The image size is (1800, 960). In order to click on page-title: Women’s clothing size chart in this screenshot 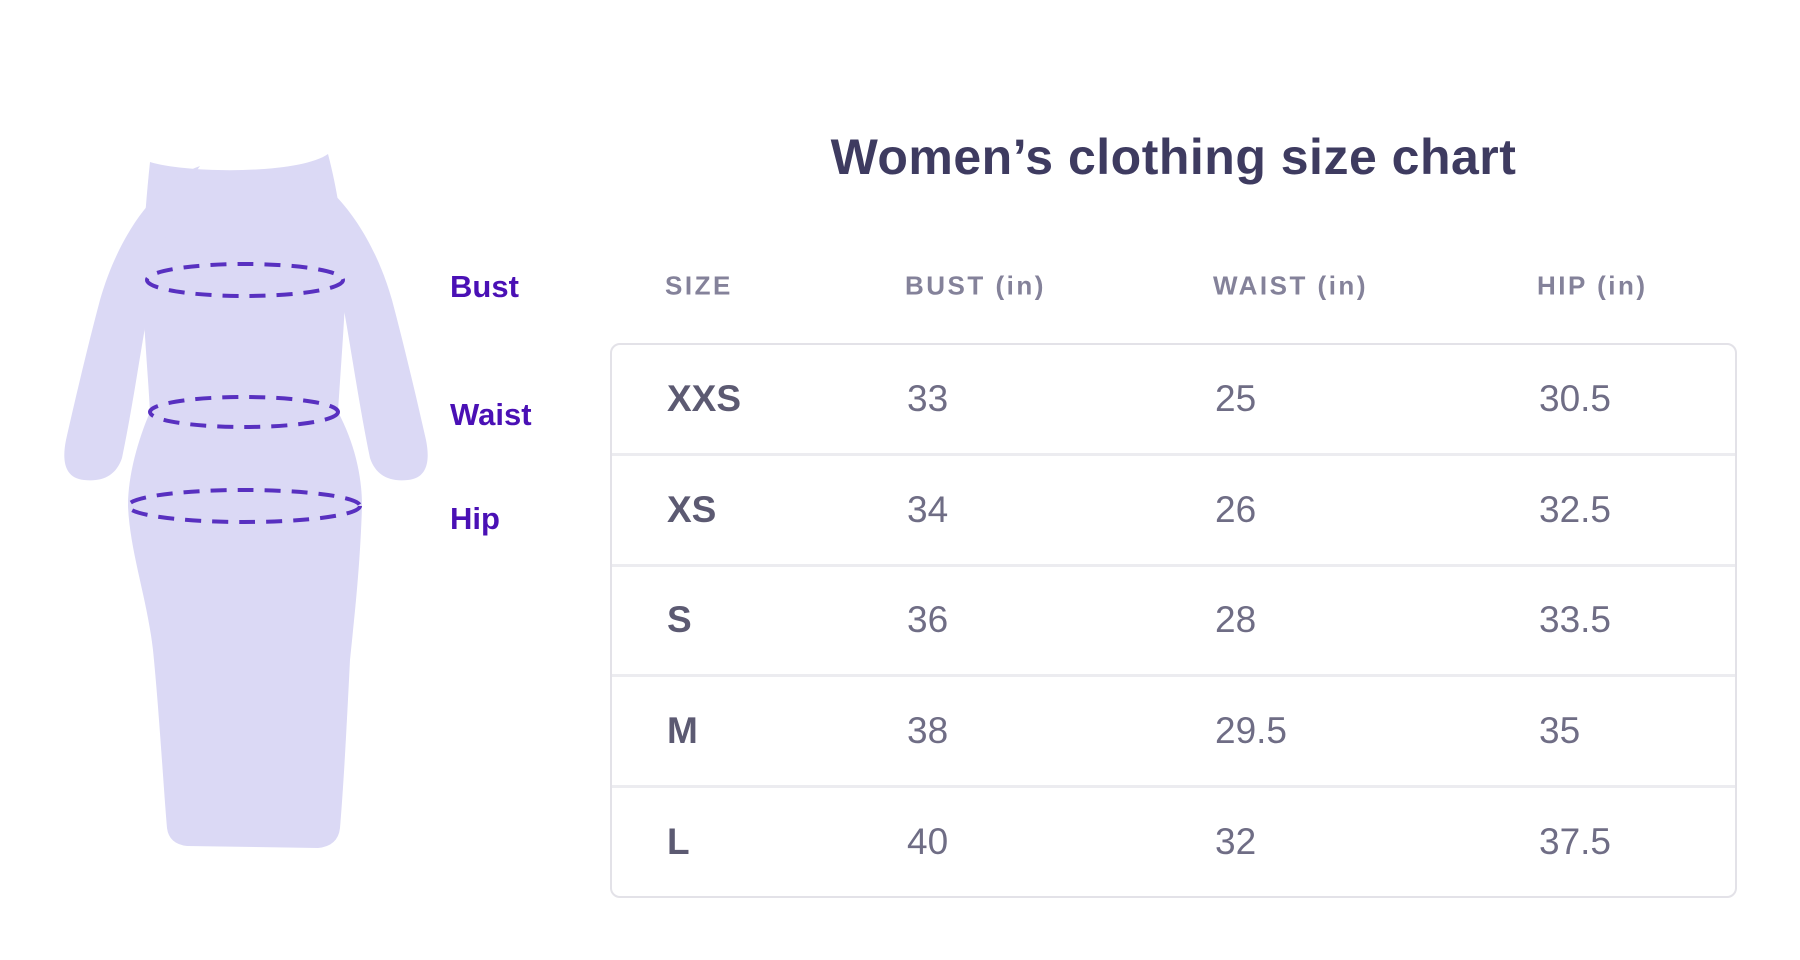, I will do `click(1173, 157)`.